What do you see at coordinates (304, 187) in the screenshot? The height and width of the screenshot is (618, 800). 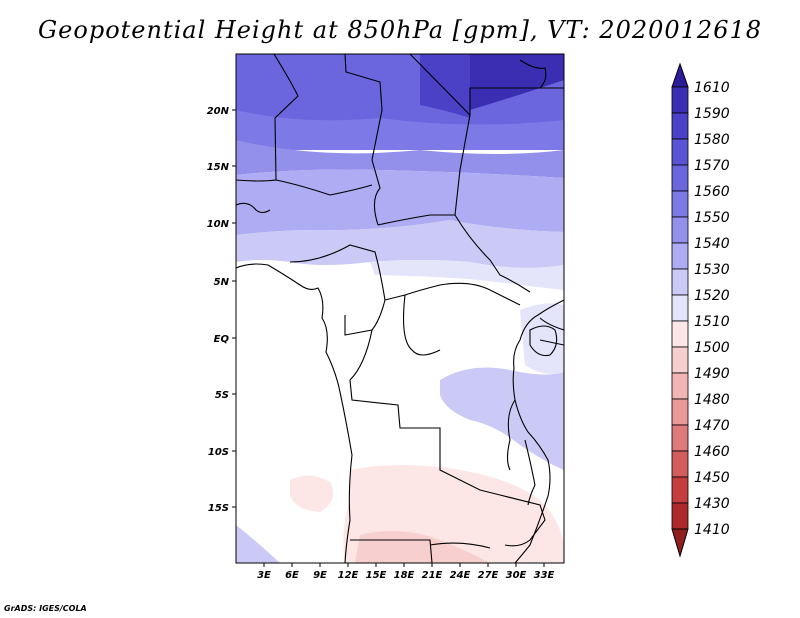 I see `border-sahel` at bounding box center [304, 187].